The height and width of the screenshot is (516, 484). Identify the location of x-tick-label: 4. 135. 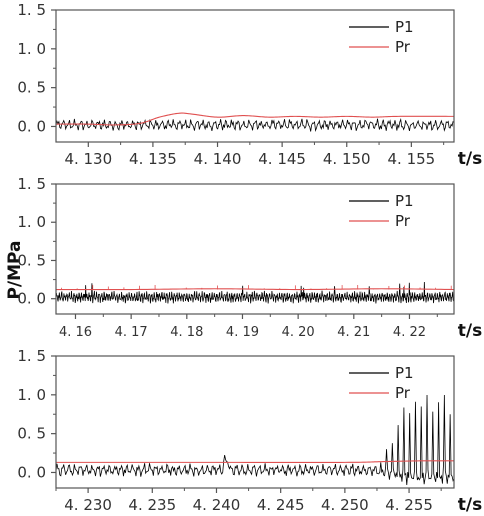
(153, 159).